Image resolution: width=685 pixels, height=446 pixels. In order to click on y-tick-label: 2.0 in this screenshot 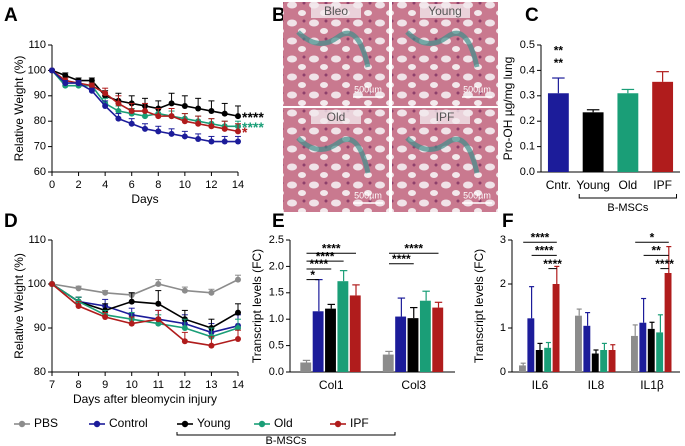, I will do `click(276, 266)`.